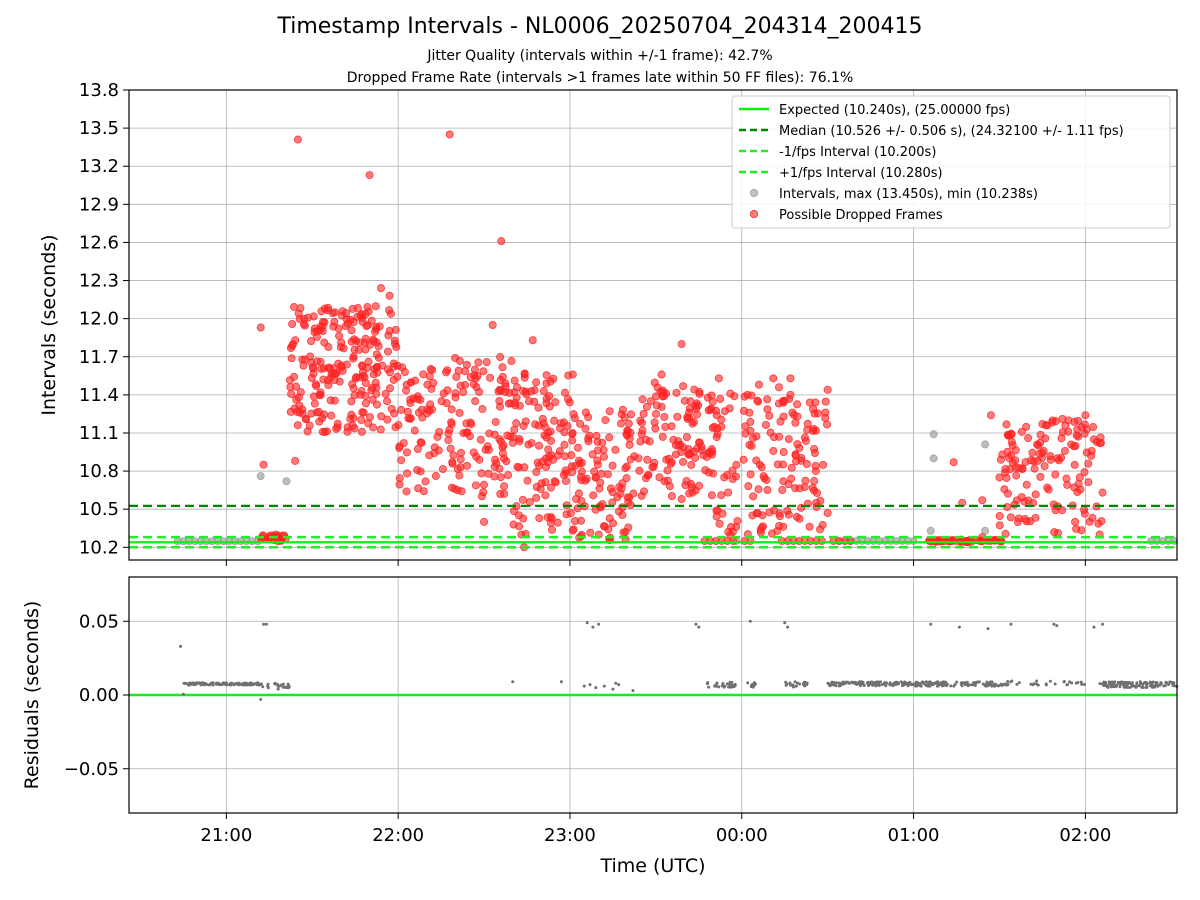 The image size is (1200, 900). Describe the element at coordinates (99, 281) in the screenshot. I see `top-y-tick-label: 12.3` at that location.